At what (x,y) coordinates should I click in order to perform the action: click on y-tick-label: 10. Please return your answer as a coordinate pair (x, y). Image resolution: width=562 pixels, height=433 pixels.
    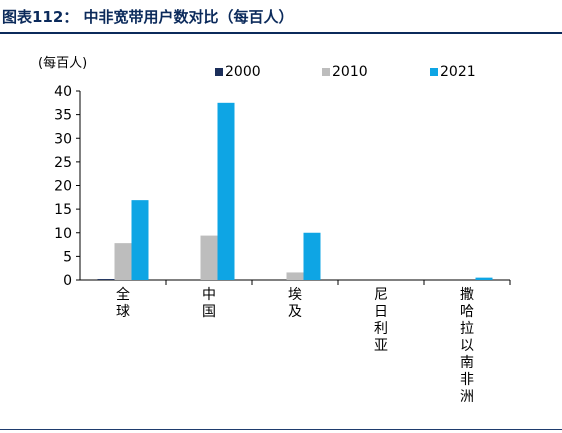
    Looking at the image, I should click on (63, 234).